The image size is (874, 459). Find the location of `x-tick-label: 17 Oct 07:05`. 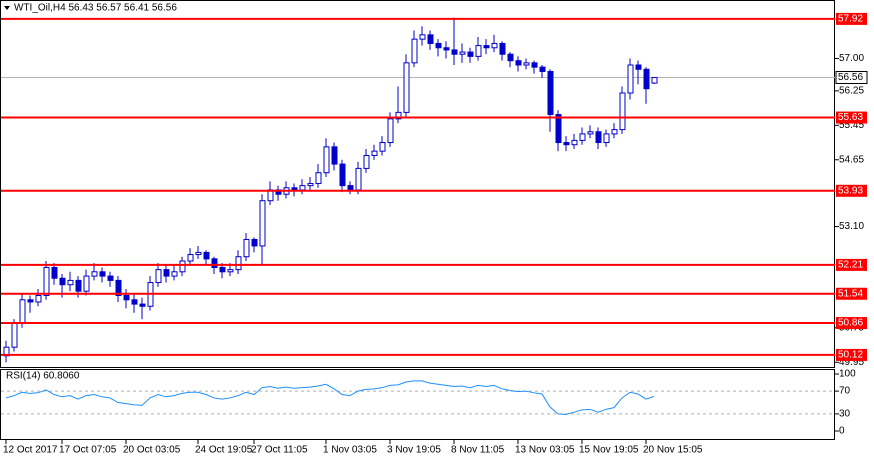

x-tick-label: 17 Oct 07:05 is located at coordinates (88, 450).